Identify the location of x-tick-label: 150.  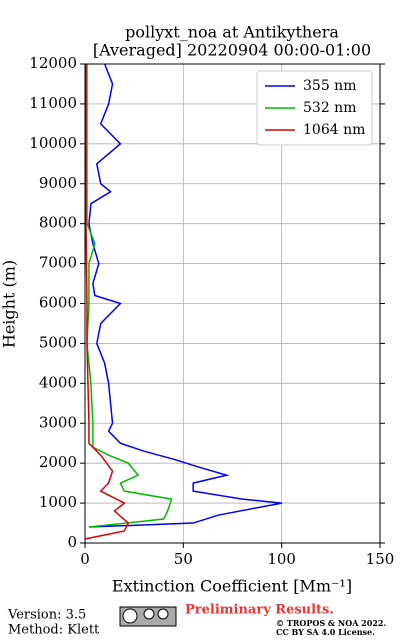
(380, 559).